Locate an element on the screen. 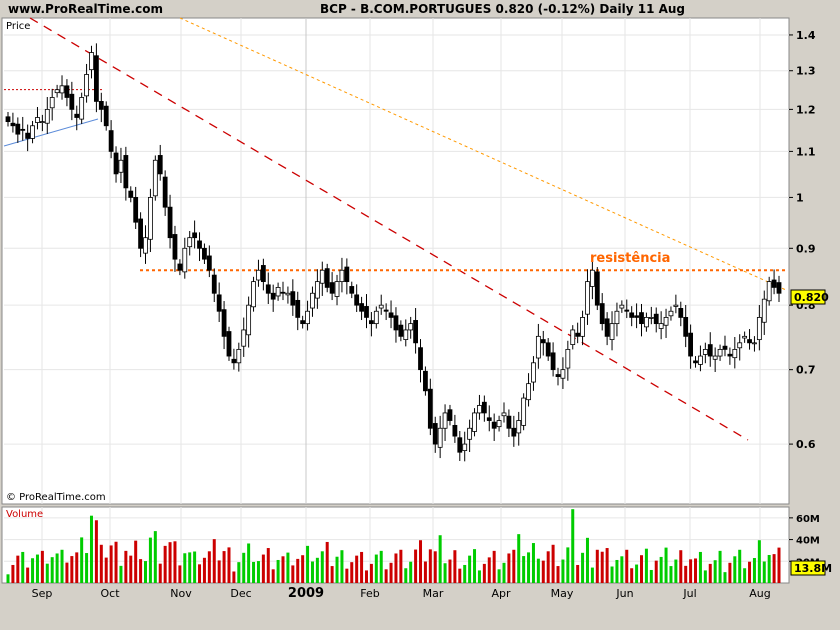 This screenshot has height=630, width=840. last-volume-label: 13.8M is located at coordinates (813, 568).